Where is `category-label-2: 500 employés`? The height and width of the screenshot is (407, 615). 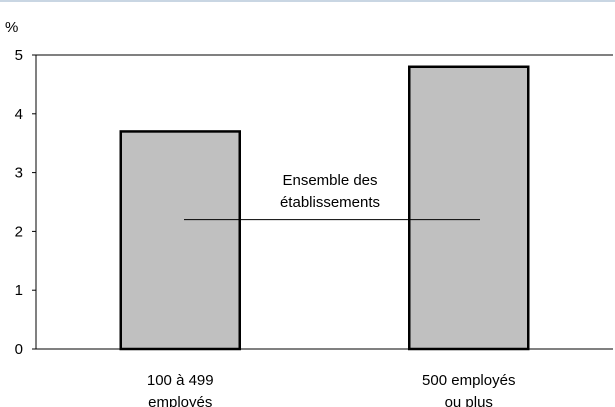
category-label-2: 500 employés is located at coordinates (468, 380).